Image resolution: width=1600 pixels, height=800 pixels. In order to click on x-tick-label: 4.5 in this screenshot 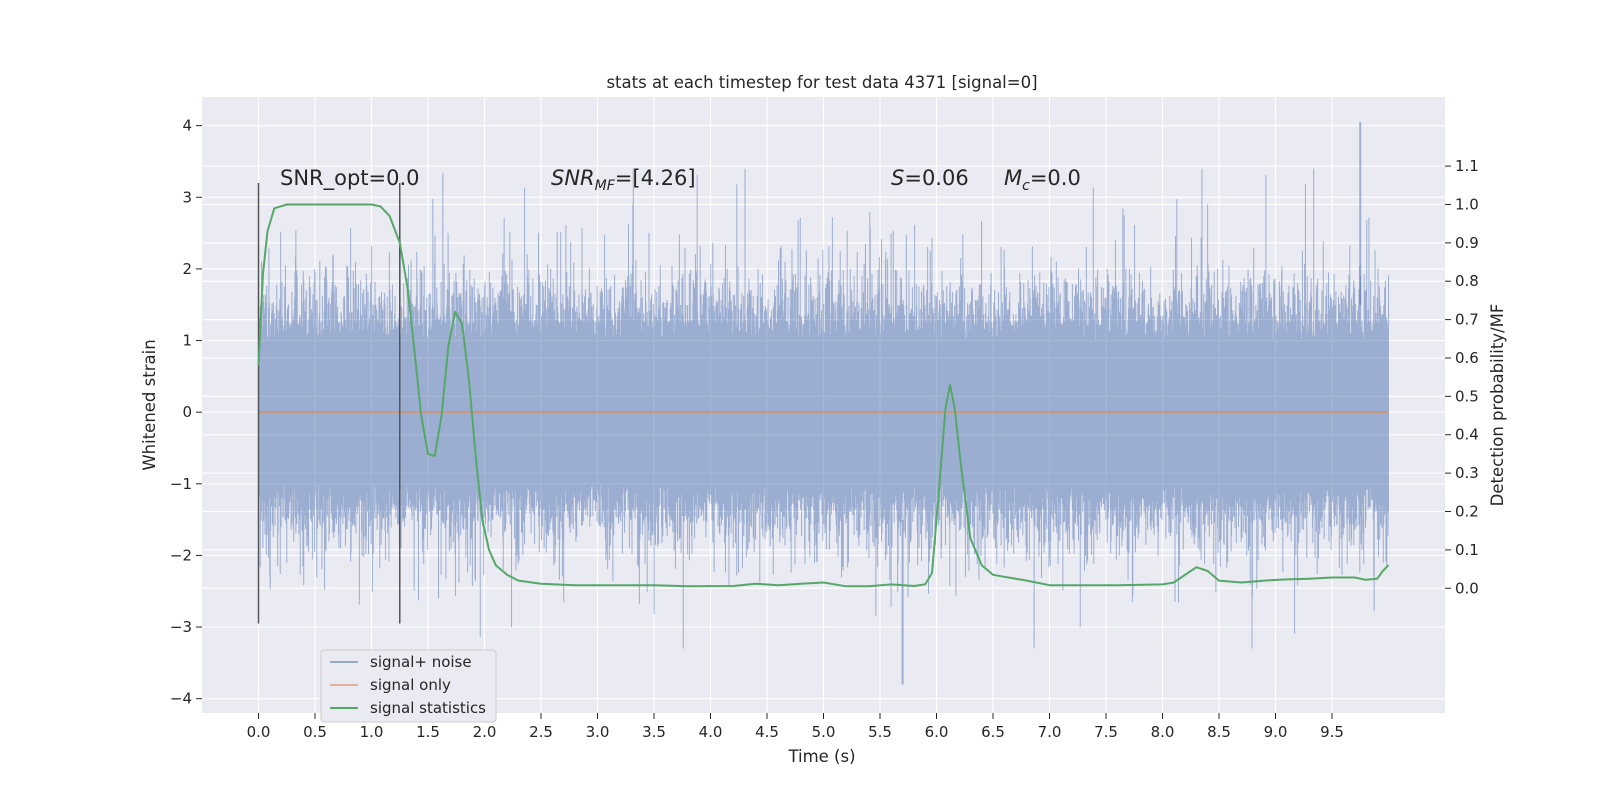, I will do `click(767, 732)`.